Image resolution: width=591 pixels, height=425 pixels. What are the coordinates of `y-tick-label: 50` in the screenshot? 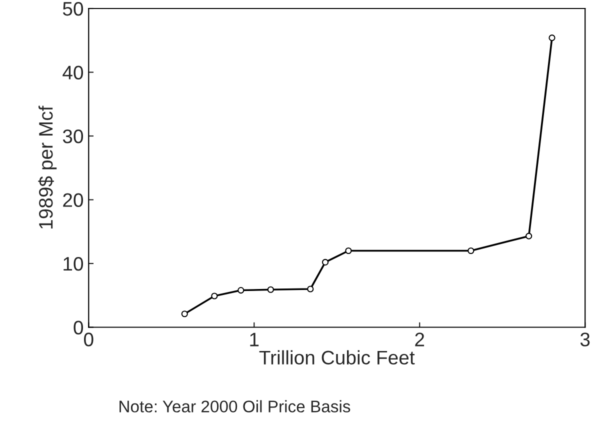 It's located at (73, 9).